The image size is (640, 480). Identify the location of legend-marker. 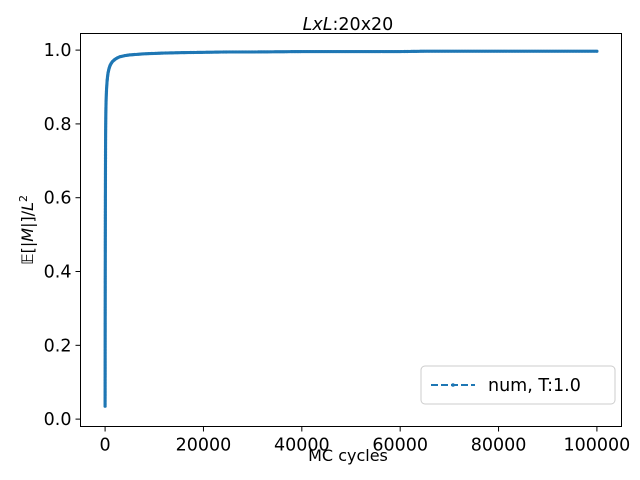
(453, 385).